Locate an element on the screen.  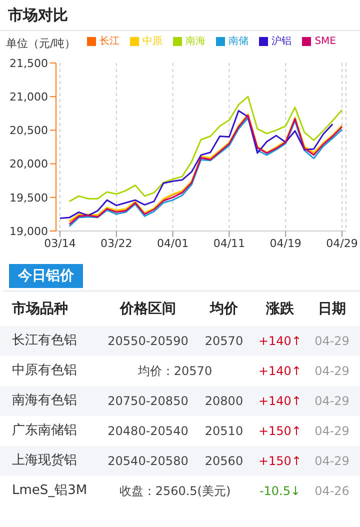
category-label: 均价 is located at coordinates (223, 309).